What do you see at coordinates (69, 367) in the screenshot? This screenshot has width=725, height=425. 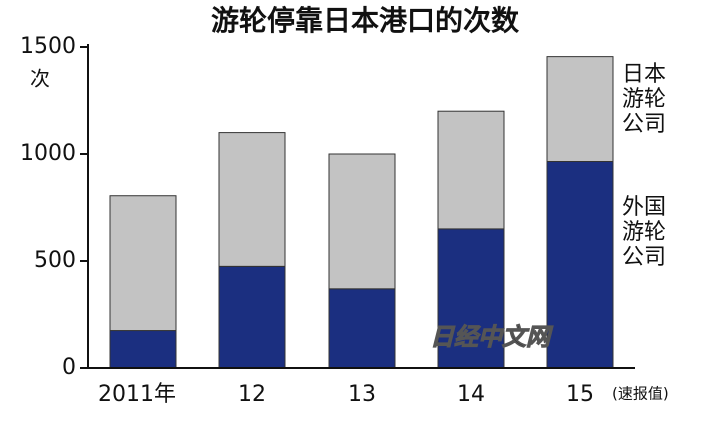 I see `y-tick-label: 0` at bounding box center [69, 367].